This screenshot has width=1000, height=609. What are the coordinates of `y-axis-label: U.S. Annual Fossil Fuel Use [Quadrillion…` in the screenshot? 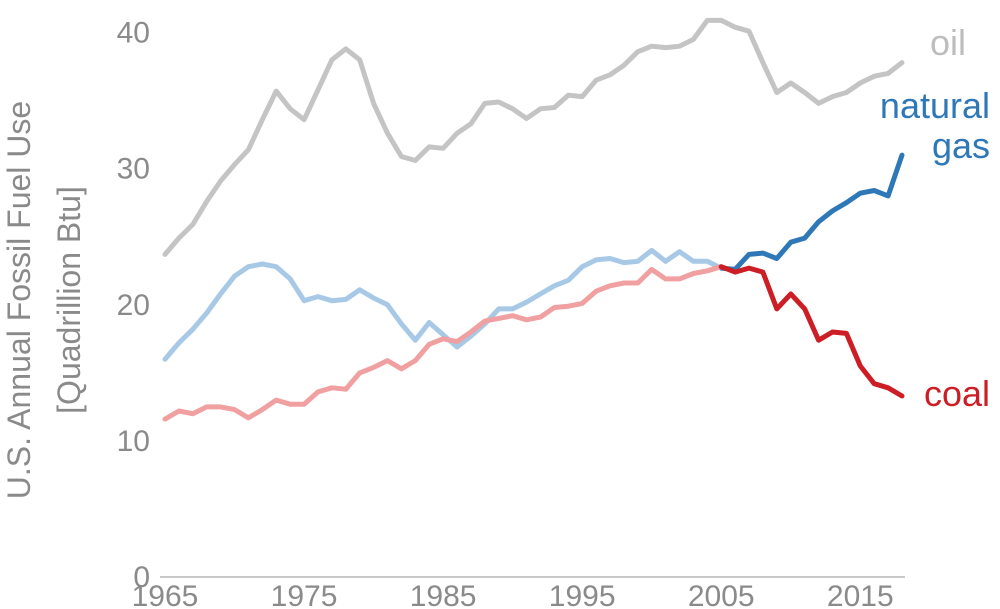 It's located at (44, 300).